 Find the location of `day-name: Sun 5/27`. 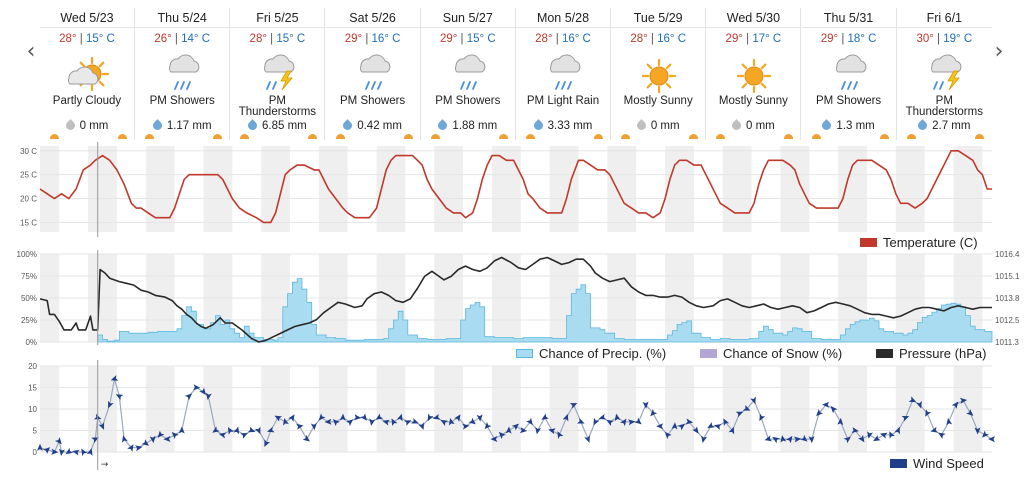

day-name: Sun 5/27 is located at coordinates (467, 18).